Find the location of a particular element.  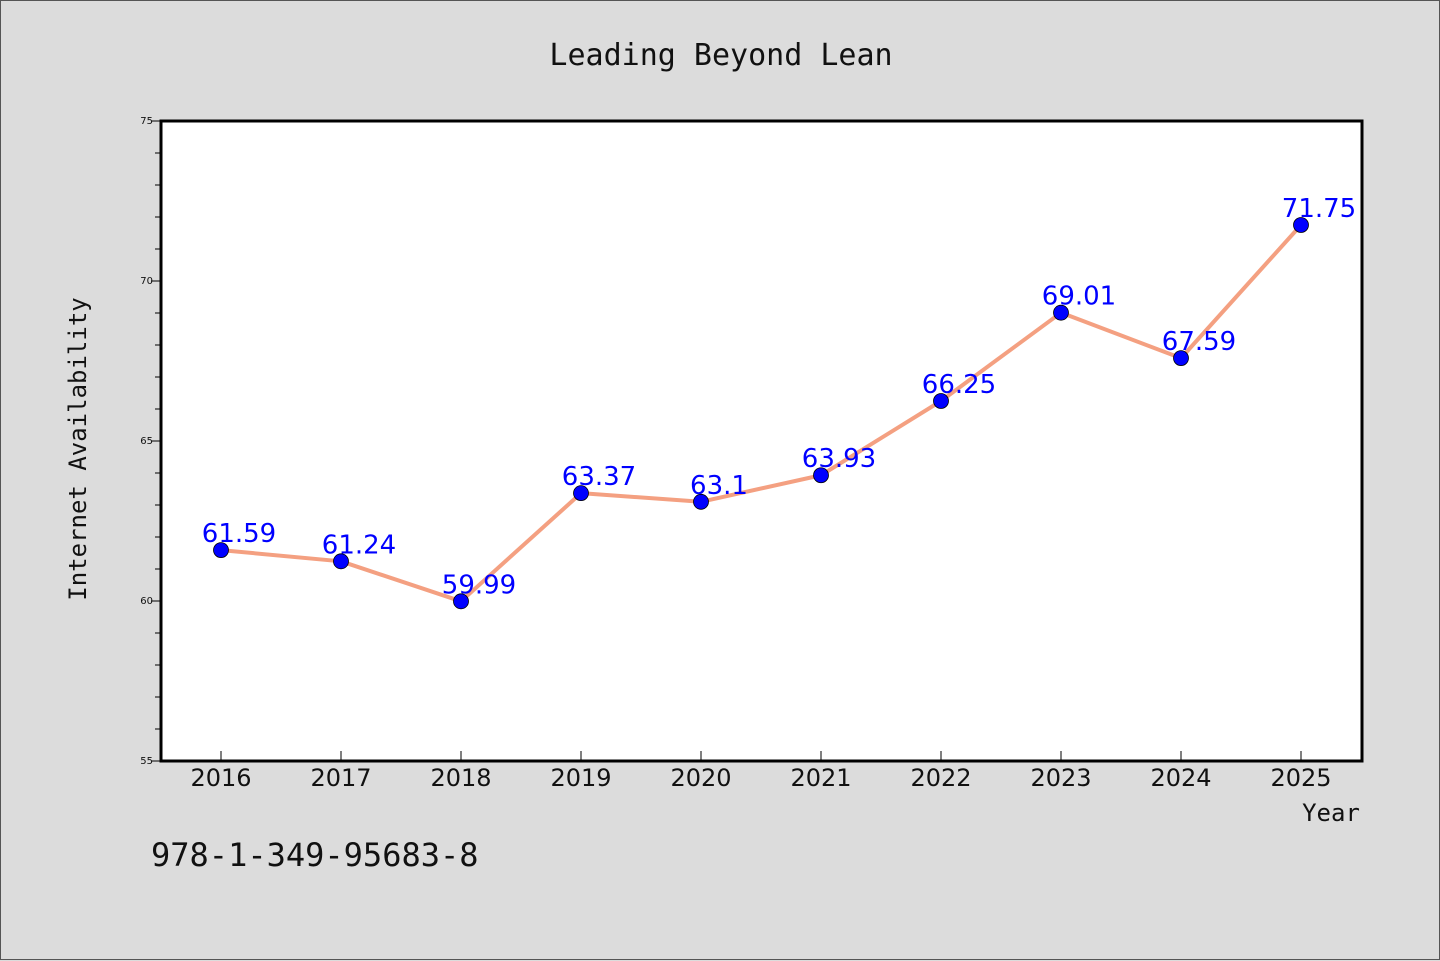

y-tick-label: 60 is located at coordinates (146, 601).